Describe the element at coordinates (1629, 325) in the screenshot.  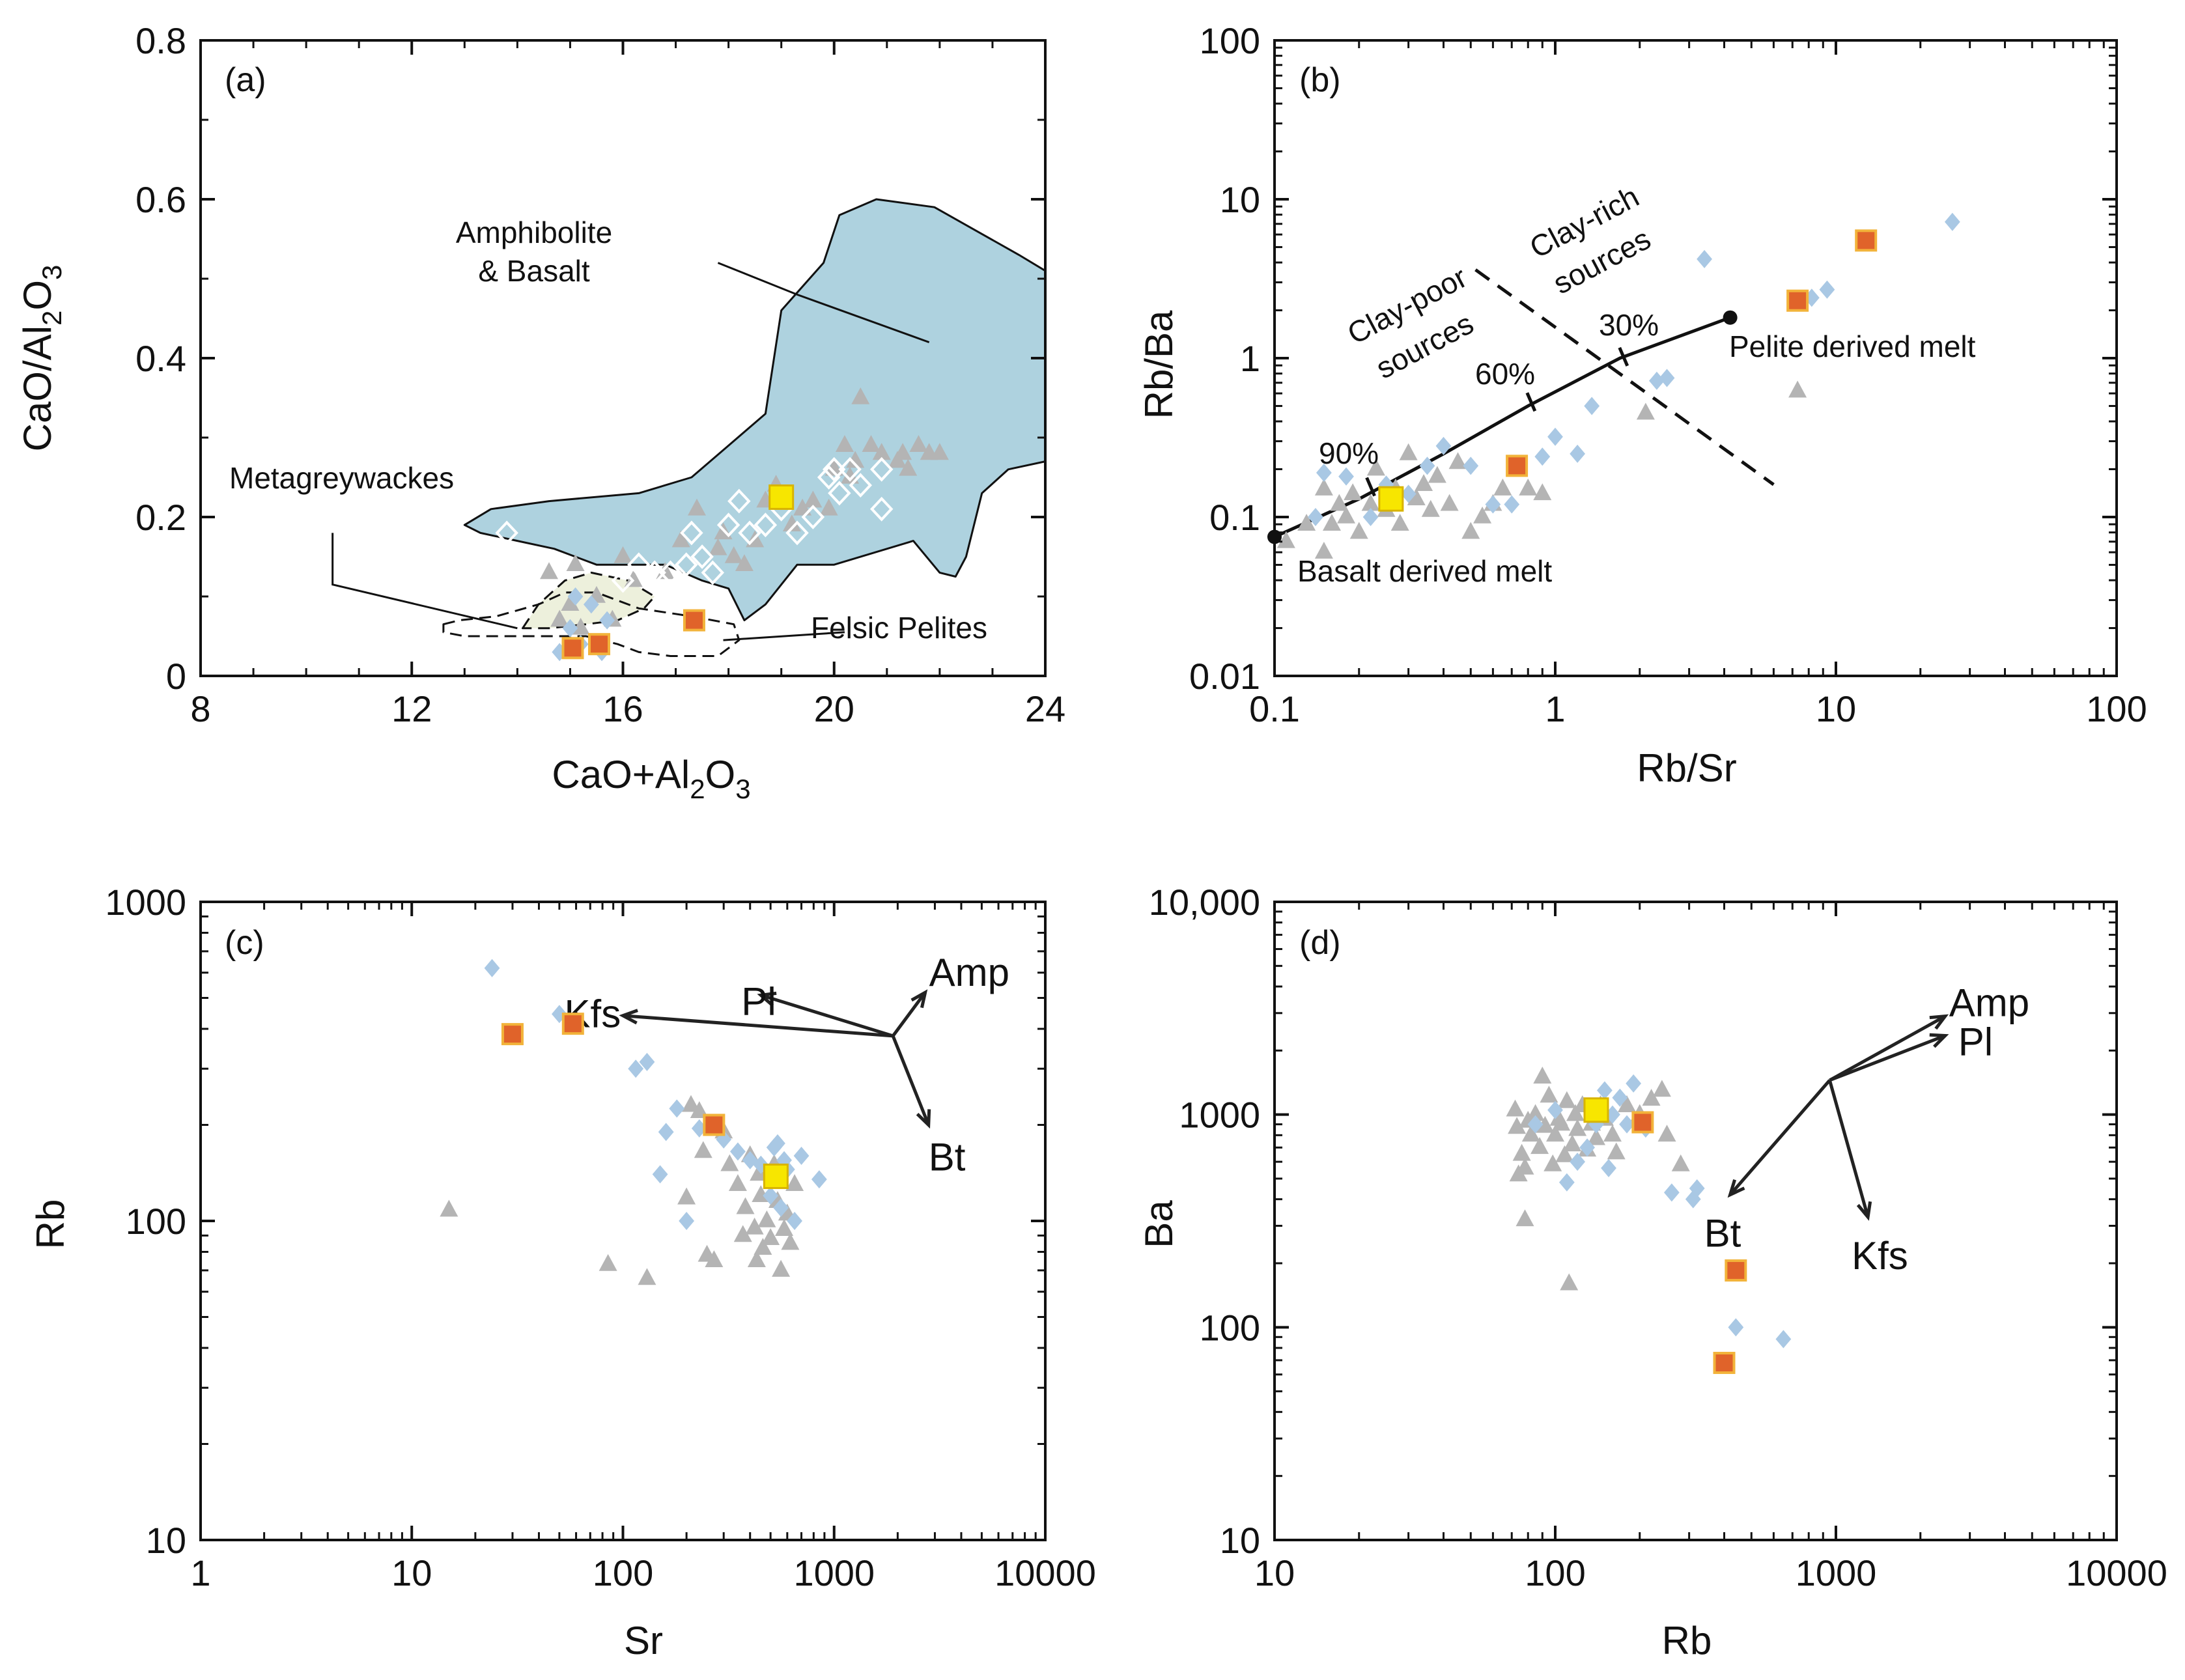
I see `curve-tick-30: 30%` at that location.